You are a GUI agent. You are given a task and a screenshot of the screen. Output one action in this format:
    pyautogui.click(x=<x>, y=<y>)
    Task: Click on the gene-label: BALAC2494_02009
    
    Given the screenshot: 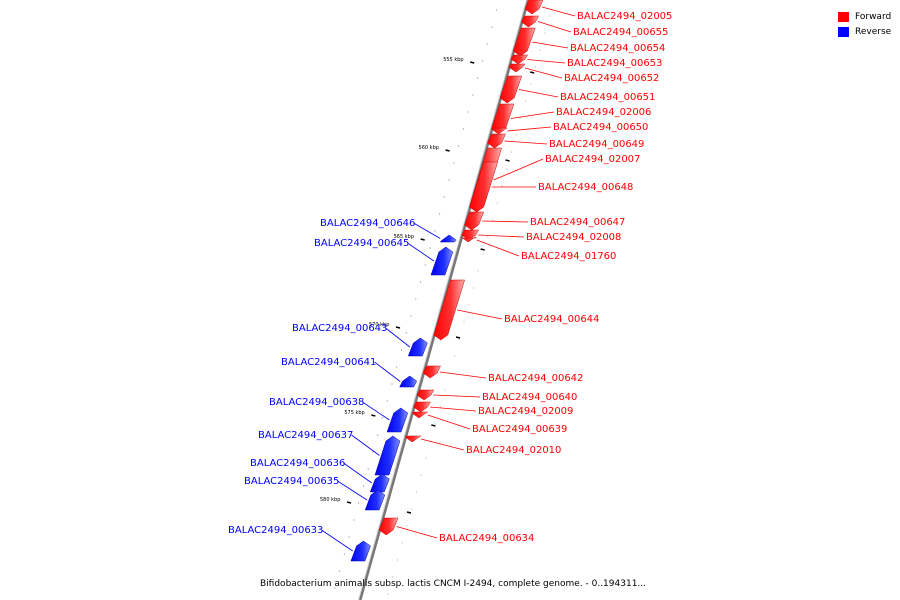 What is the action you would take?
    pyautogui.click(x=525, y=411)
    